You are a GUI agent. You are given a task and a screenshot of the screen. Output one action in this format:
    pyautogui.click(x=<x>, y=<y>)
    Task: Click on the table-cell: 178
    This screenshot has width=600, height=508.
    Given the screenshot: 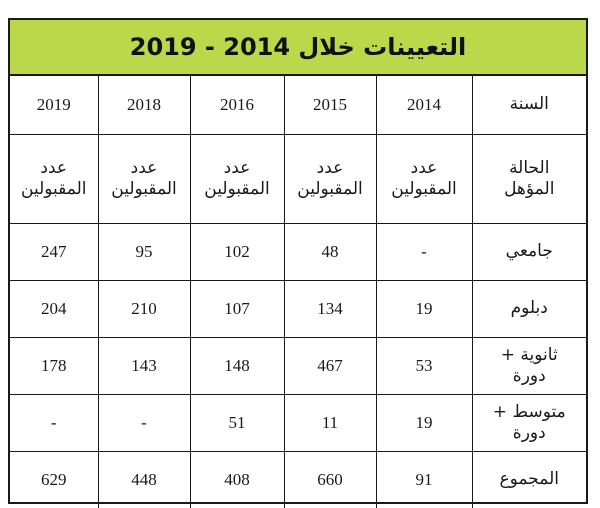 What is the action you would take?
    pyautogui.click(x=54, y=366)
    